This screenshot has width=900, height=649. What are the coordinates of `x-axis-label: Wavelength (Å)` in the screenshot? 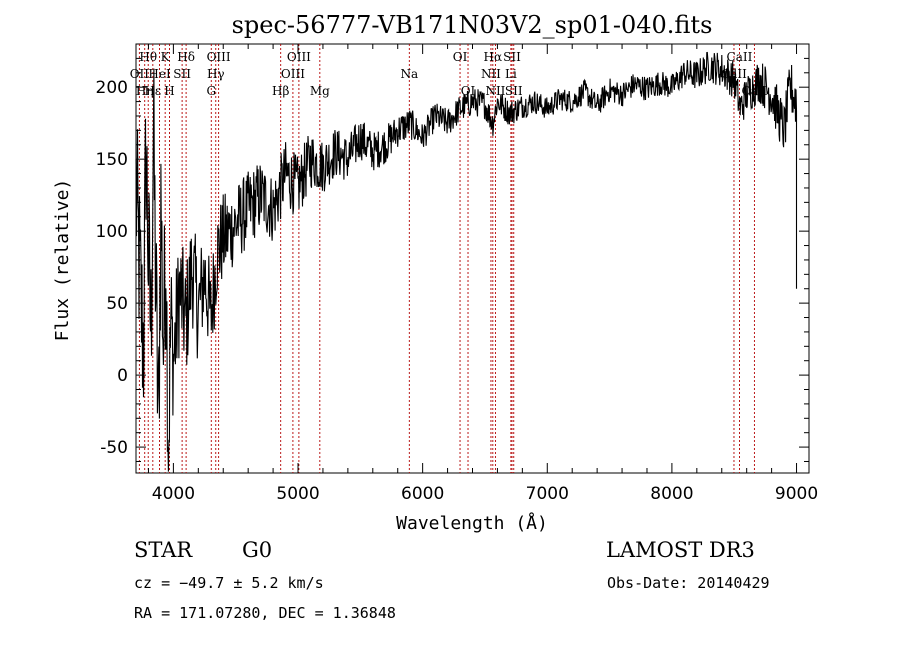 It's located at (472, 523).